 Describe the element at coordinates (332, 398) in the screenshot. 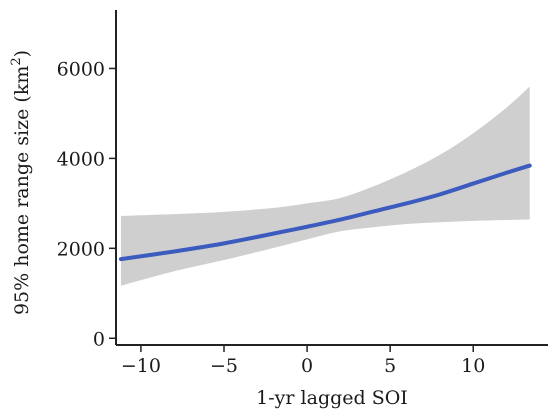

I see `x-axis-title: 1-yr lagged SOI` at that location.